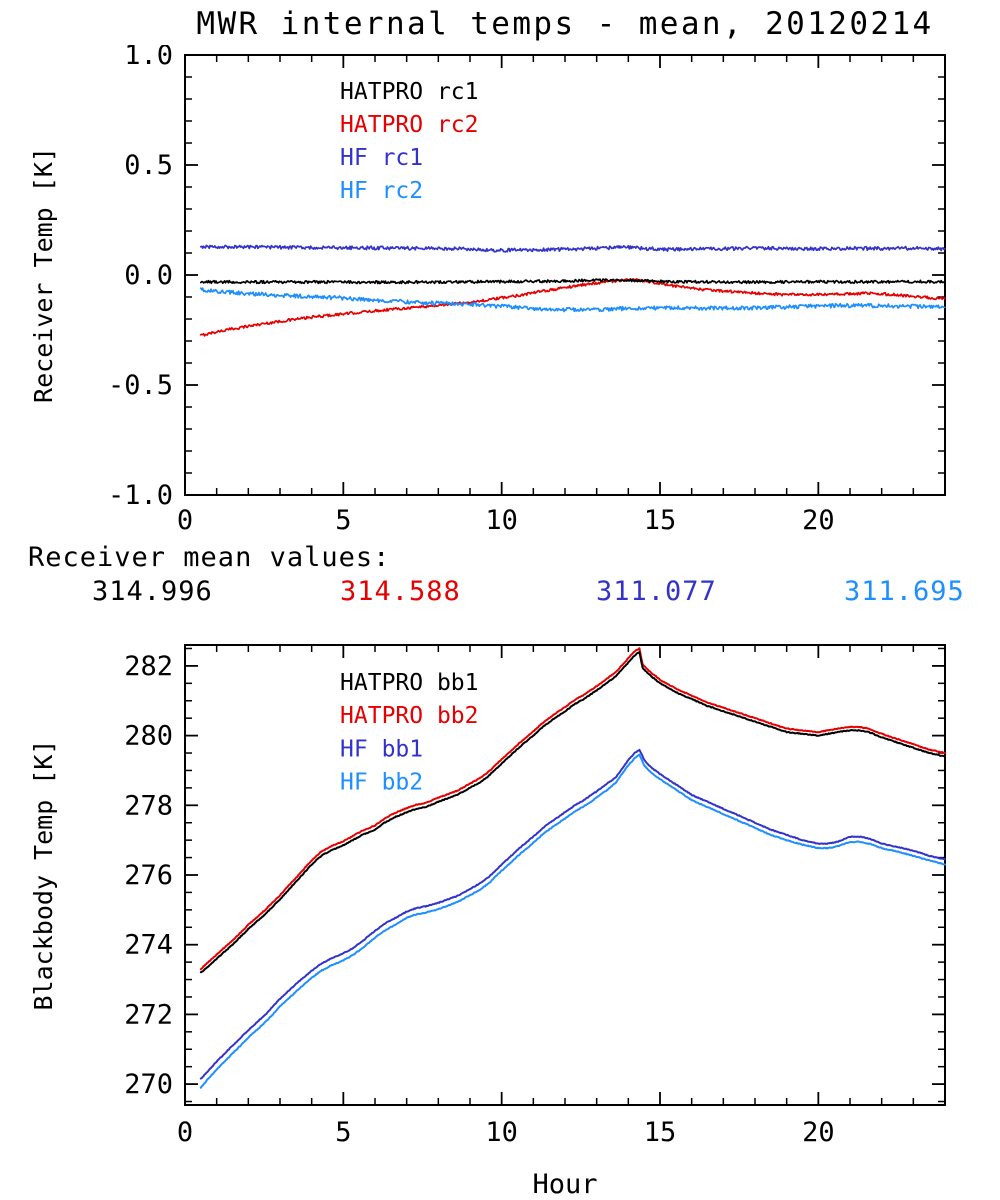 Image resolution: width=1000 pixels, height=1200 pixels. Describe the element at coordinates (904, 591) in the screenshot. I see `receiver-mean-value-3: 311.695` at that location.